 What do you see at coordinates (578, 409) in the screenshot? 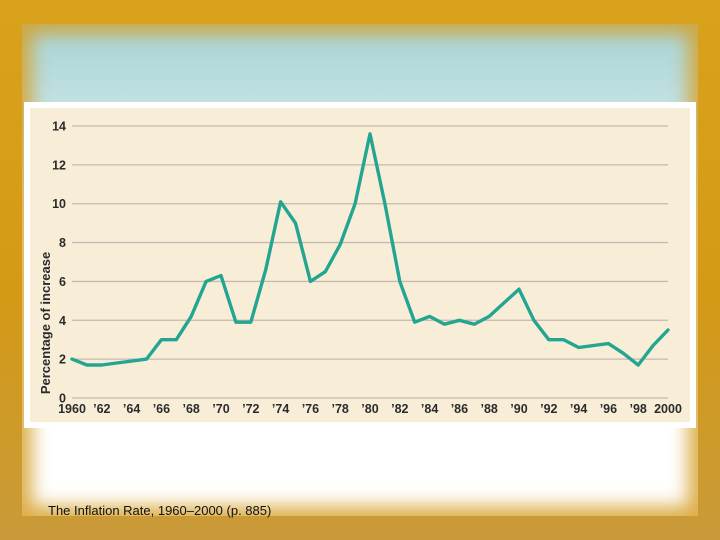
I see `x-tick-label: ’94` at bounding box center [578, 409].